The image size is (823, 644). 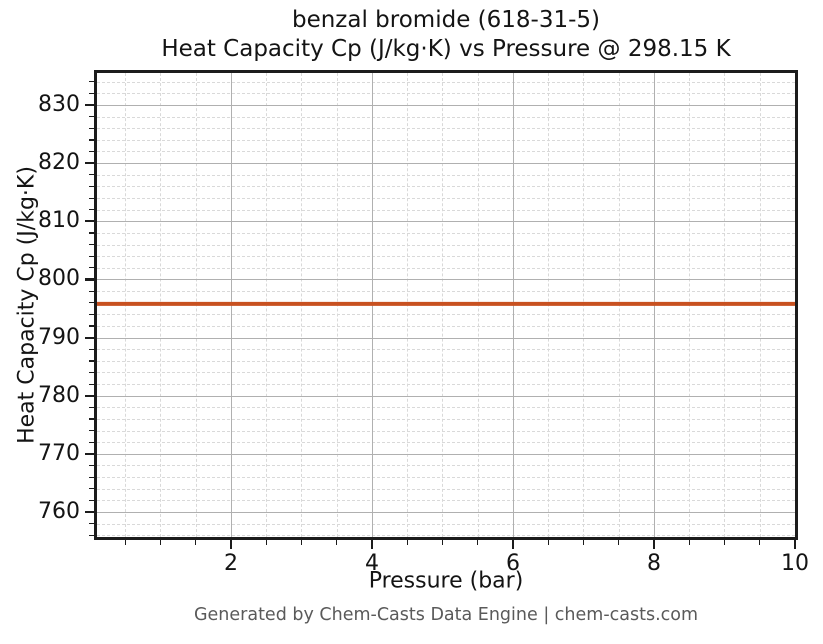 I want to click on y-tick-label: 760, so click(x=59, y=511).